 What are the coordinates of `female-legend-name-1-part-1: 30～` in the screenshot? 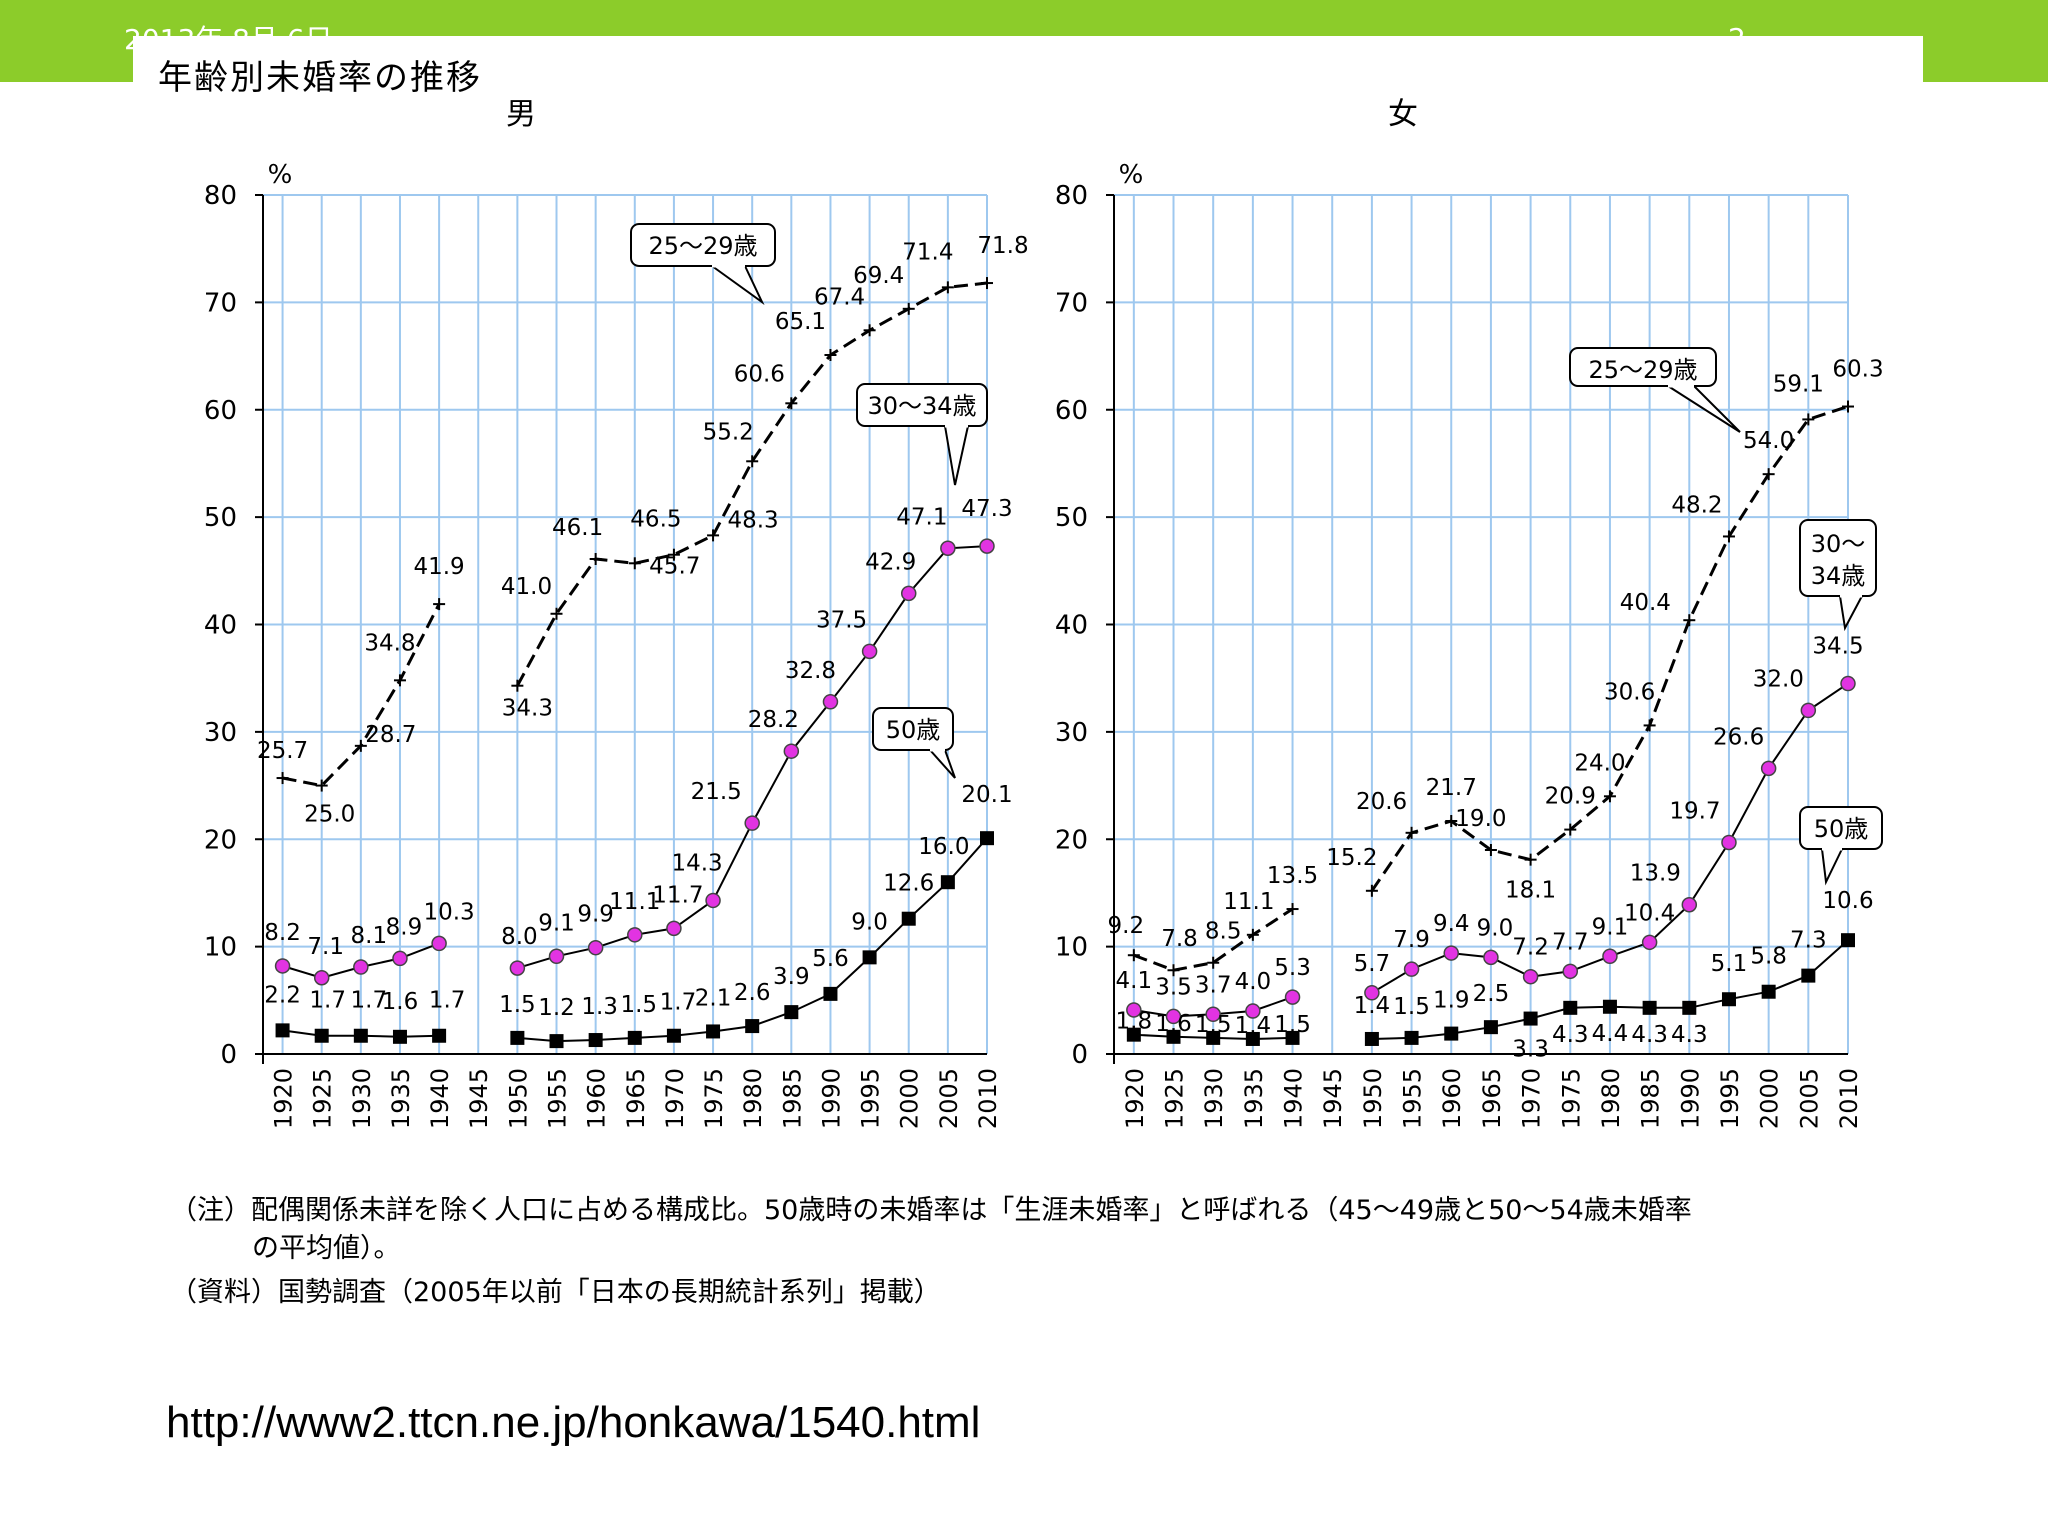 It's located at (1838, 544).